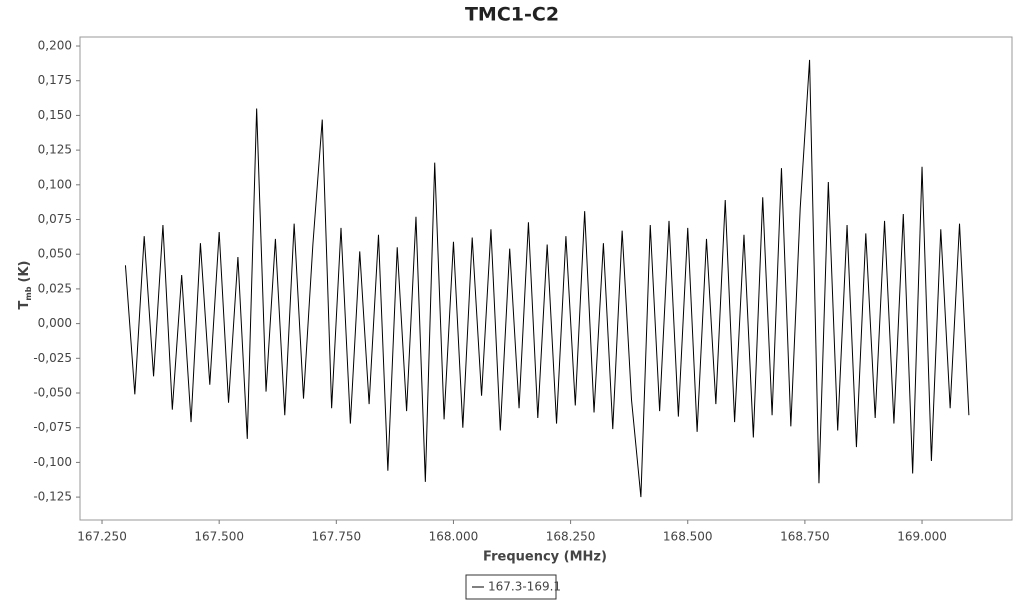 The height and width of the screenshot is (600, 1024). I want to click on y-tick-label: -0,075, so click(52, 427).